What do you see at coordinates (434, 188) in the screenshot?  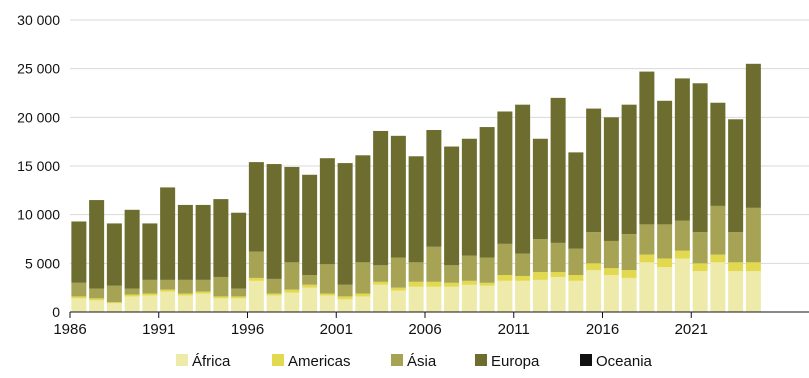 I see `bar-segment-europa-2006` at bounding box center [434, 188].